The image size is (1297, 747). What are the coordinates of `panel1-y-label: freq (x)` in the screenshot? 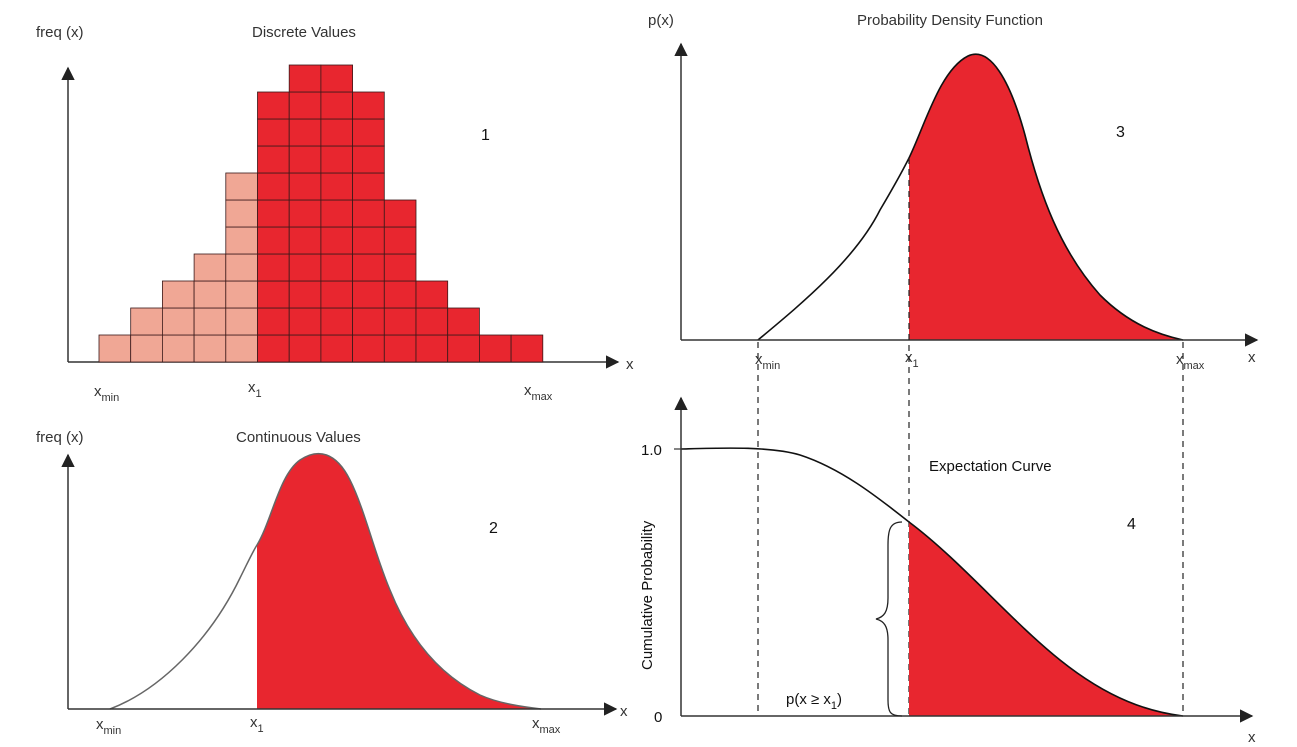 It's located at (60, 32).